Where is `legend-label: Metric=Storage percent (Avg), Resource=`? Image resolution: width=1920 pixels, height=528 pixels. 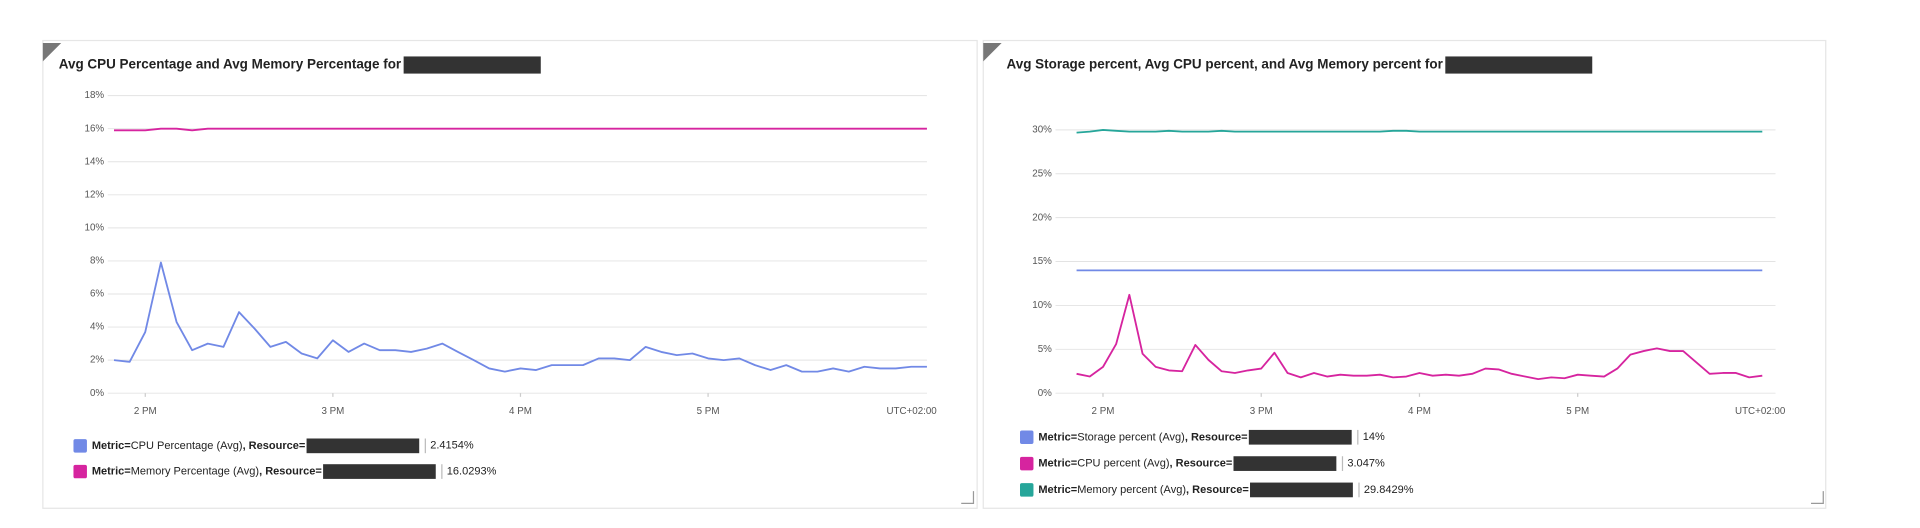
legend-label: Metric=Storage percent (Avg), Resource= is located at coordinates (1142, 437).